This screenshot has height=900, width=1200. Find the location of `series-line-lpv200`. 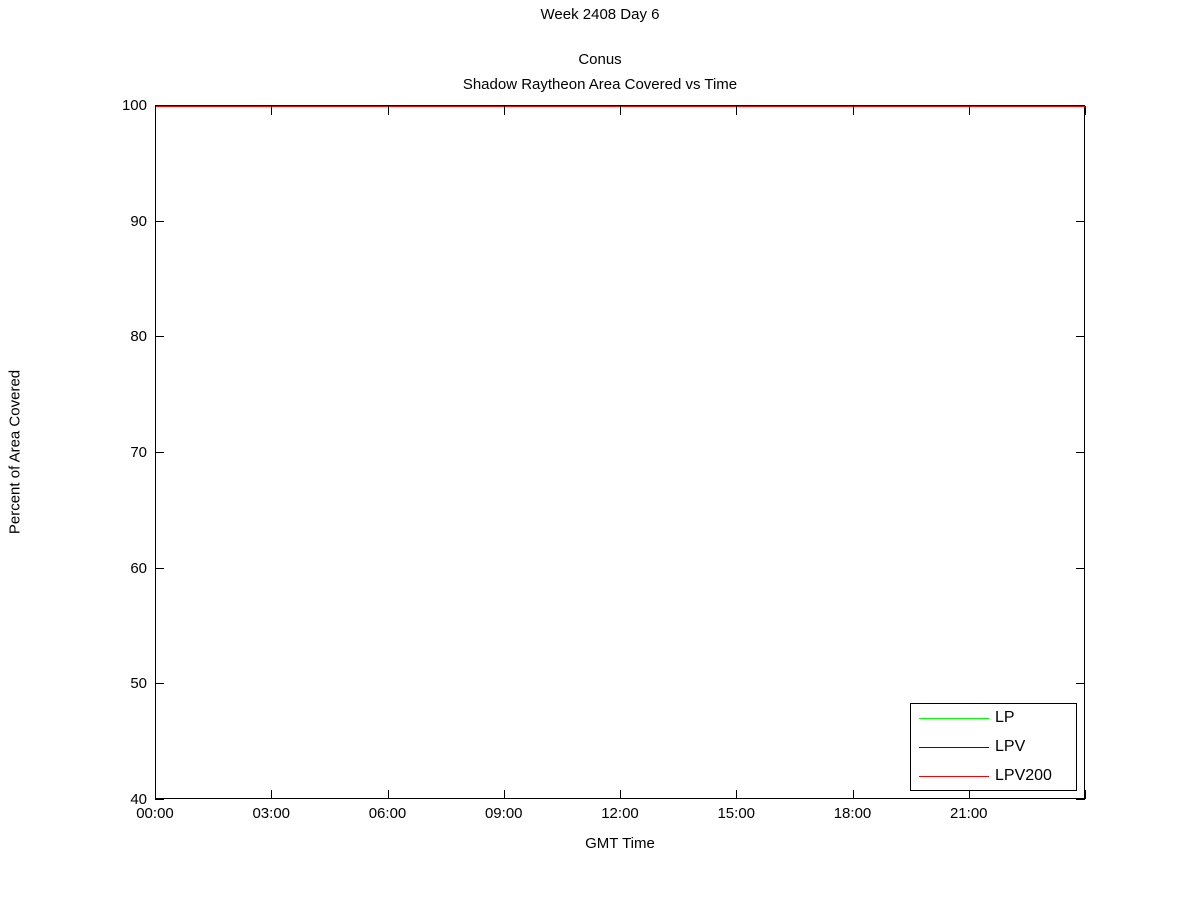

series-line-lpv200 is located at coordinates (621, 106).